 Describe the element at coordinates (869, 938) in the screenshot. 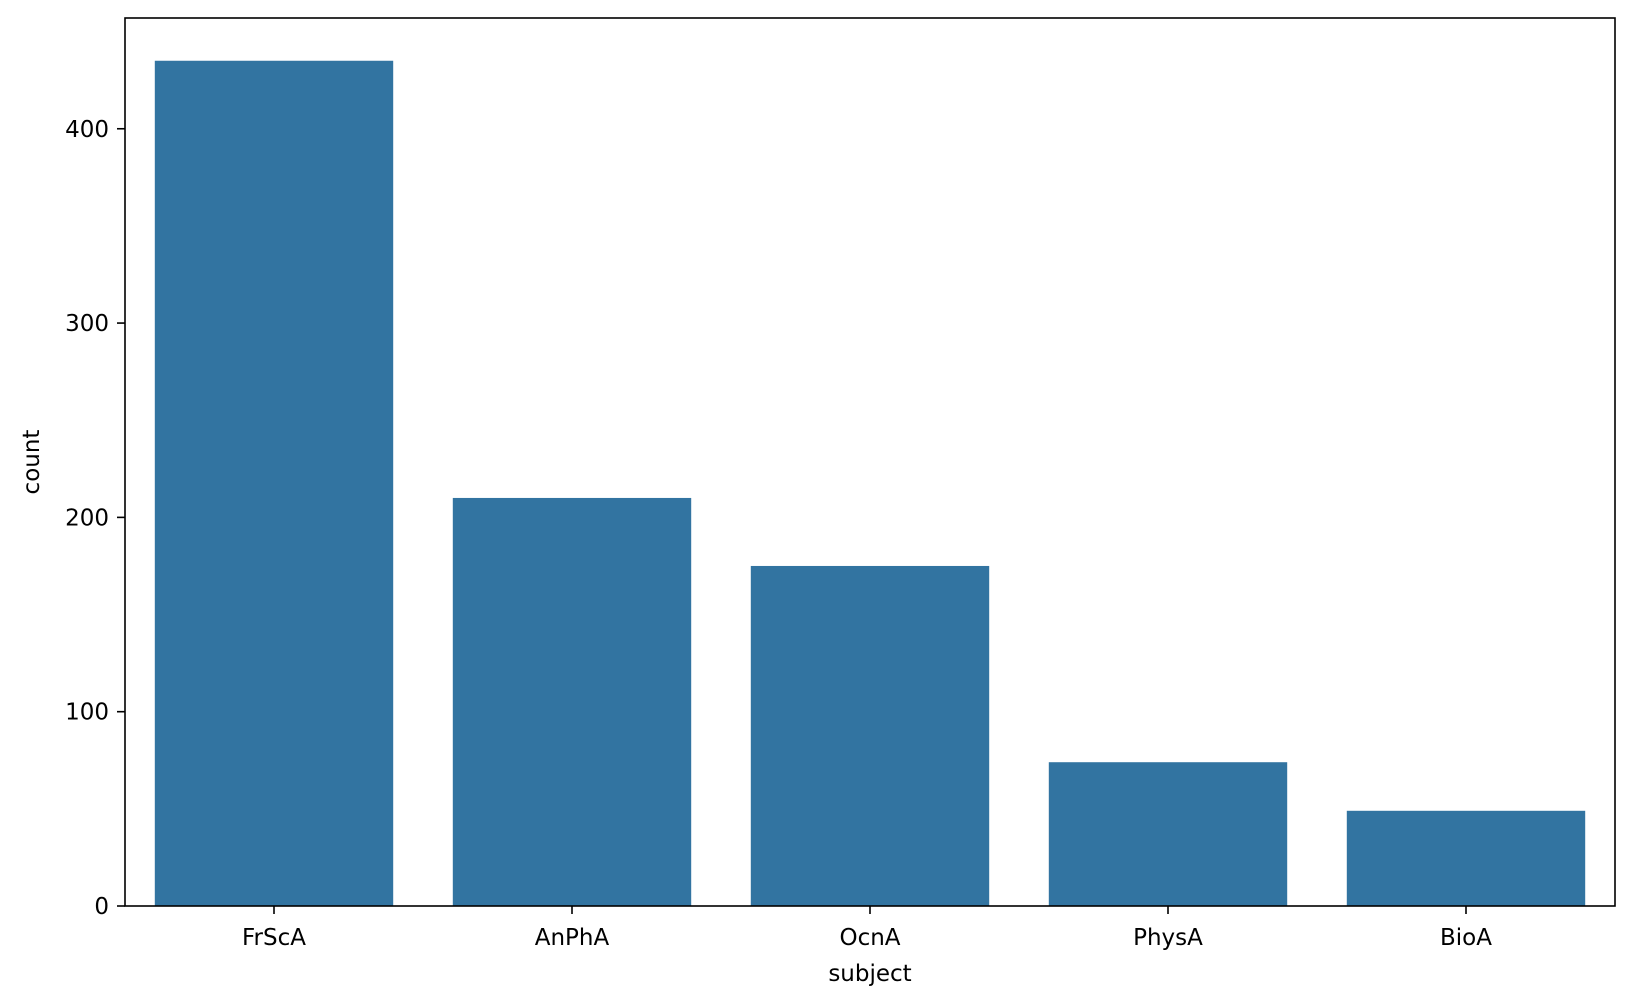

I see `x-tick-label: OcnA` at that location.